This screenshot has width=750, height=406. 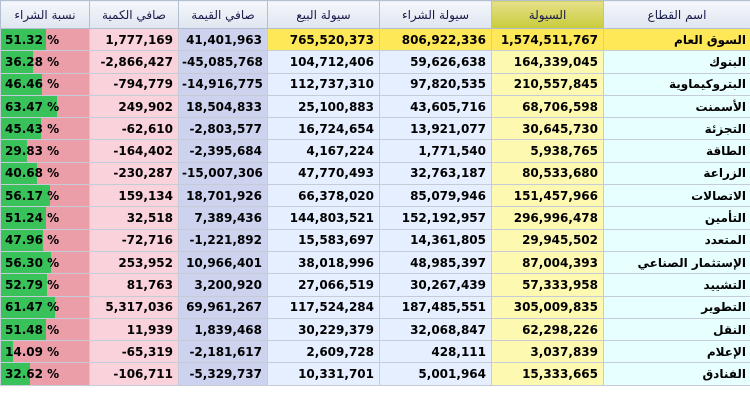 I want to click on net-quantity-cell: -2,866,427, so click(x=134, y=62).